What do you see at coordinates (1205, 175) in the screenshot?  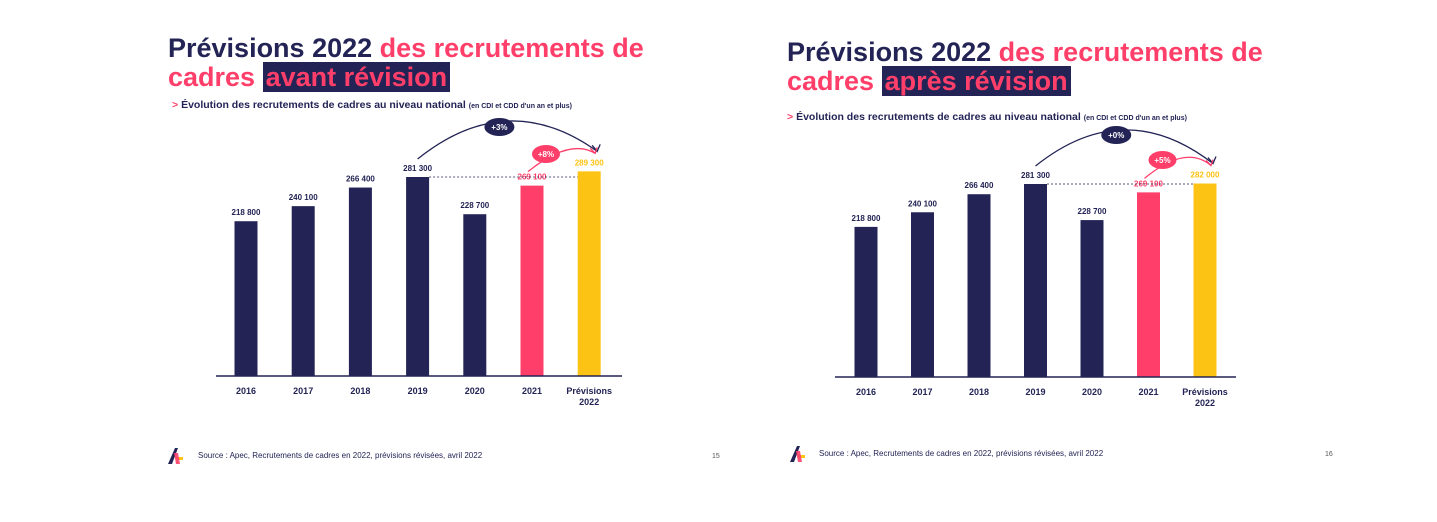 I see `data-label: 282 000` at bounding box center [1205, 175].